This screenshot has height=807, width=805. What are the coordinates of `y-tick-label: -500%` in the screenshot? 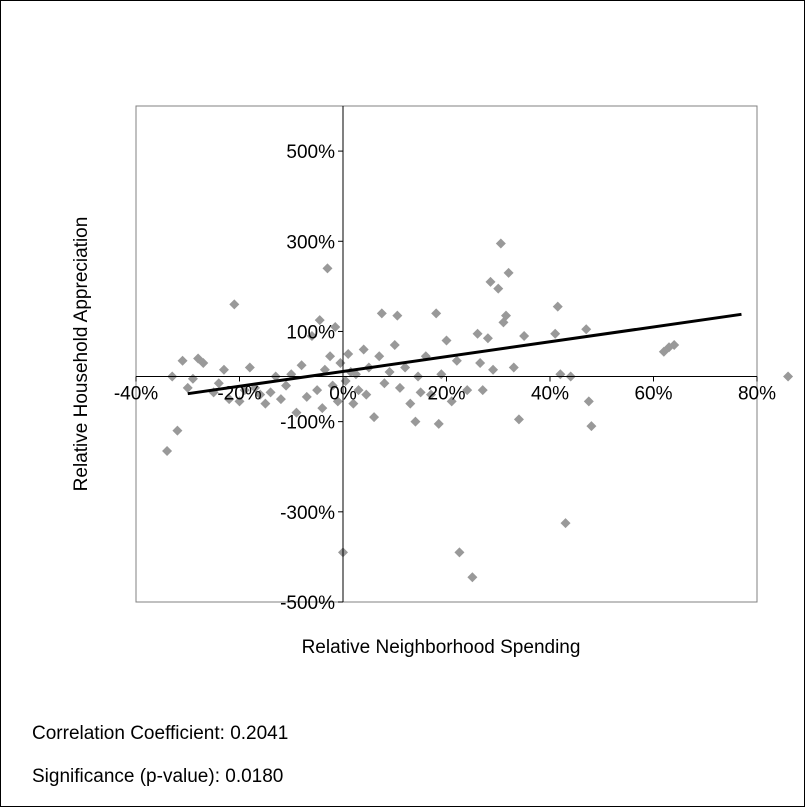 It's located at (307, 603).